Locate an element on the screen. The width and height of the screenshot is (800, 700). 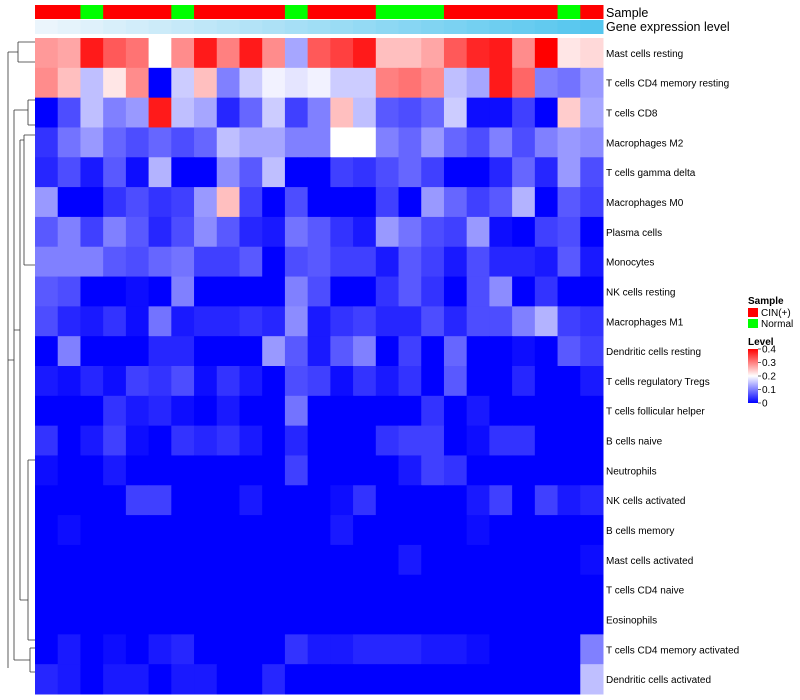
expression-annotation-track is located at coordinates (319, 27).